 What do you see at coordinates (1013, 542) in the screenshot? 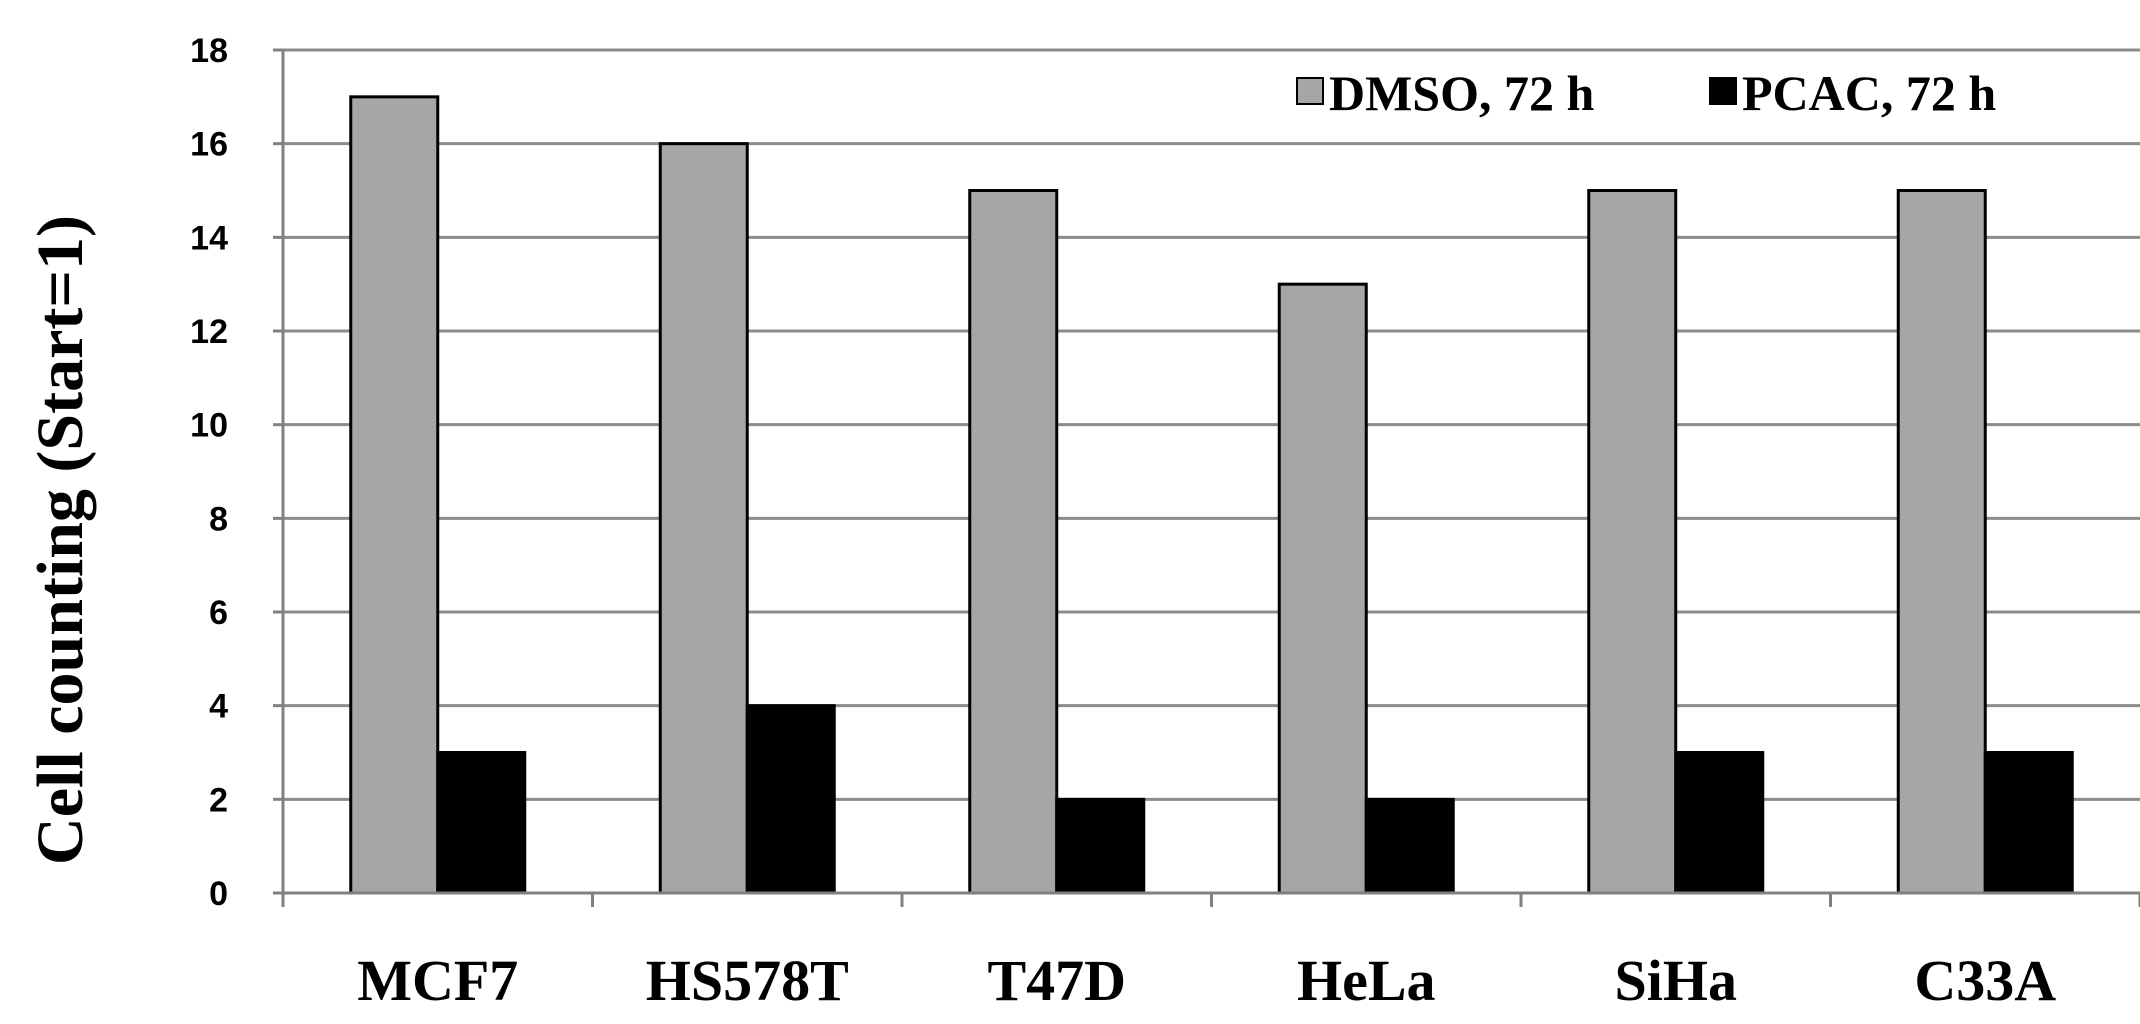
I see `bar-dmso-t47d` at bounding box center [1013, 542].